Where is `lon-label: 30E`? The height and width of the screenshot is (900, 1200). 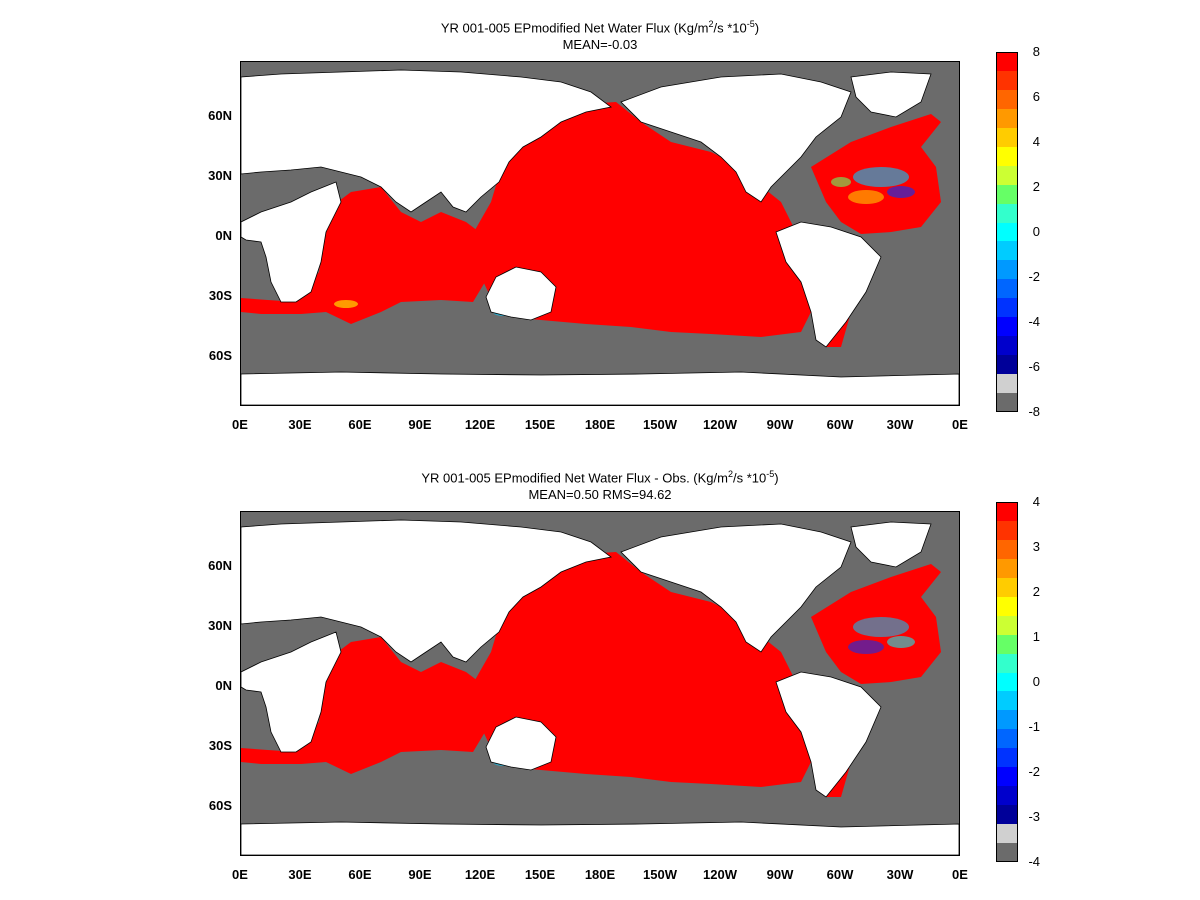
lon-label: 30E is located at coordinates (300, 874).